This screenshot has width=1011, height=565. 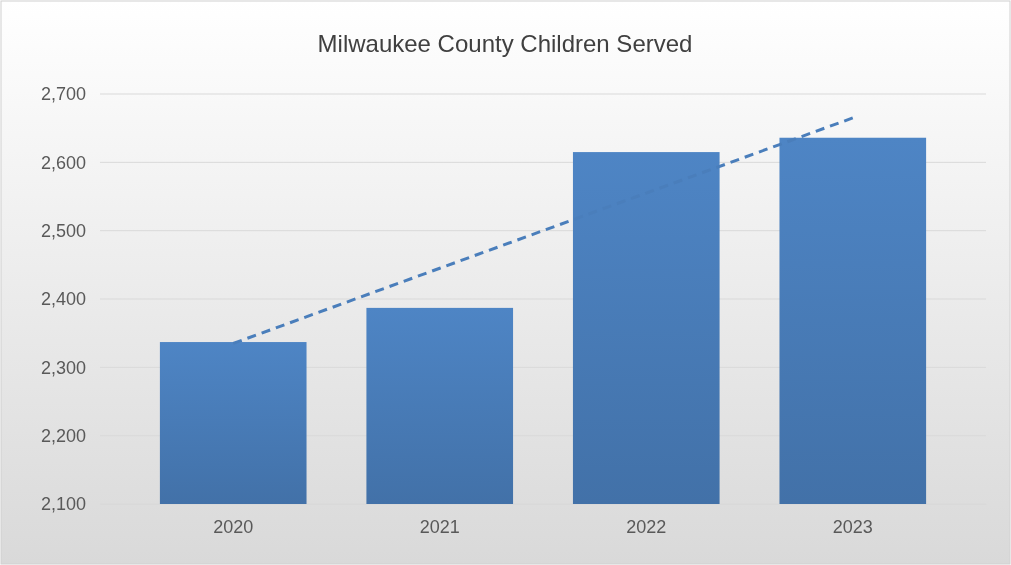 I want to click on y-tick-label: 2,200, so click(x=63, y=435).